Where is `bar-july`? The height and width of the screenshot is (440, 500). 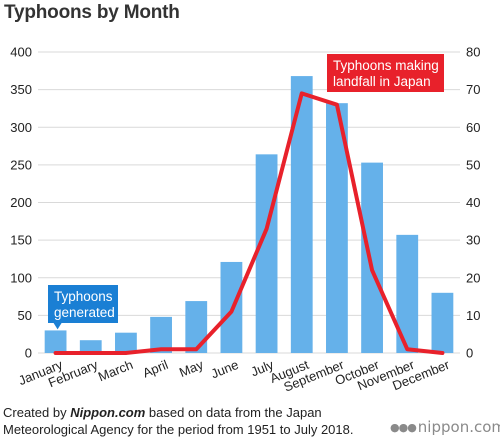
bar-july is located at coordinates (266, 253).